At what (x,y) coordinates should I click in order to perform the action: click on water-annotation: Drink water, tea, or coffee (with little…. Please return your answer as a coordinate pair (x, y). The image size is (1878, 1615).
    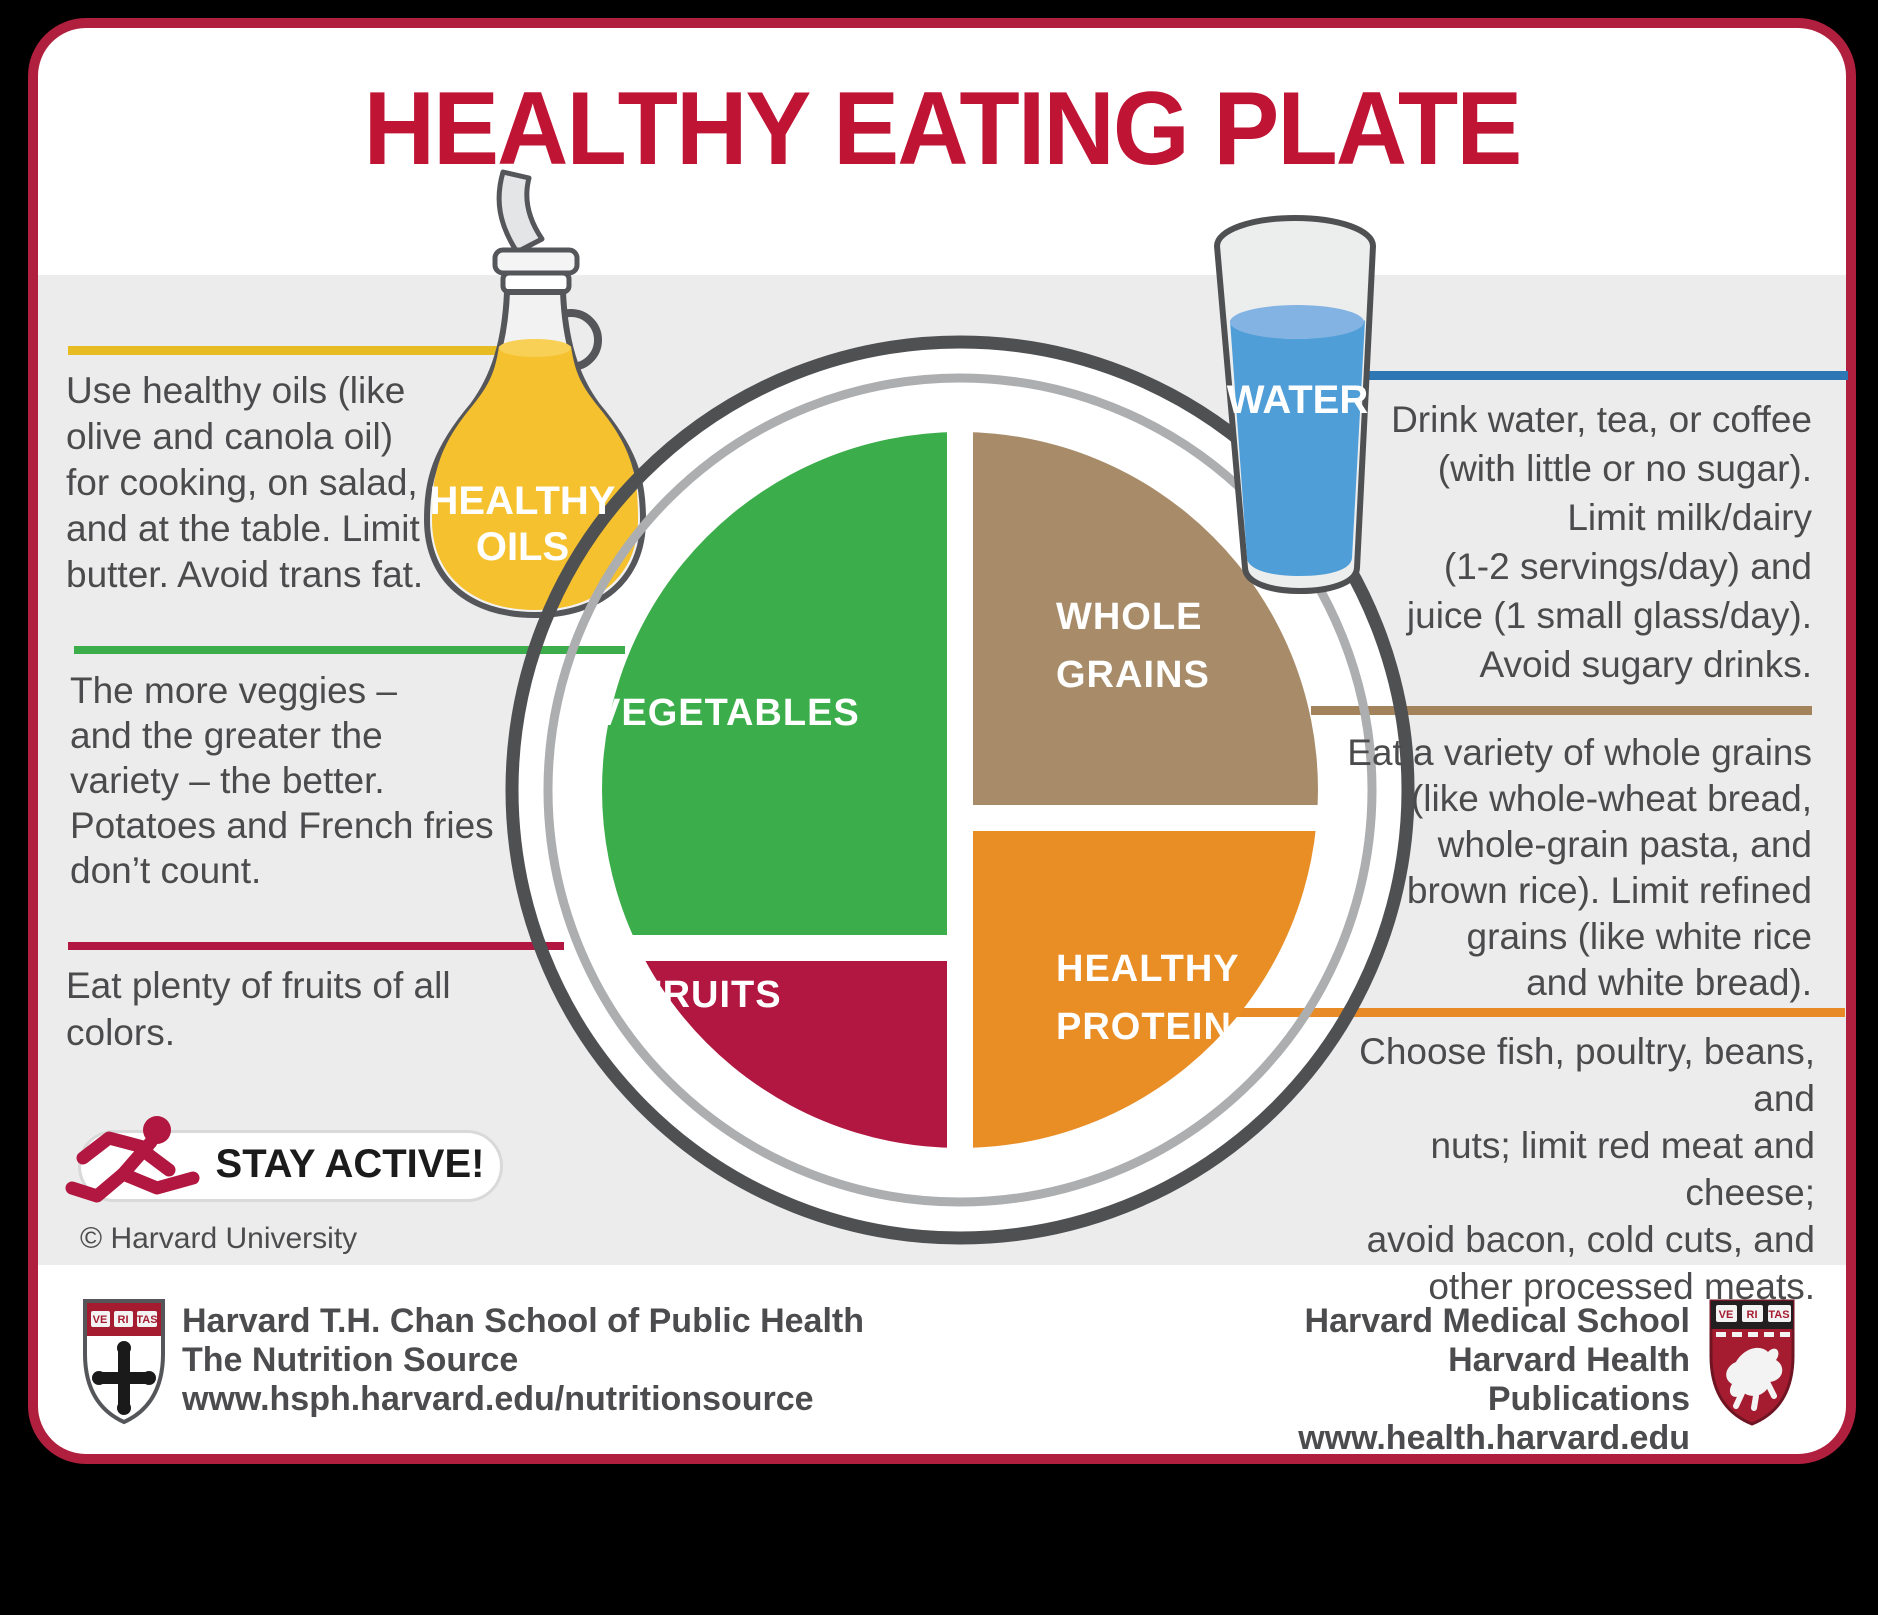
    Looking at the image, I should click on (1601, 542).